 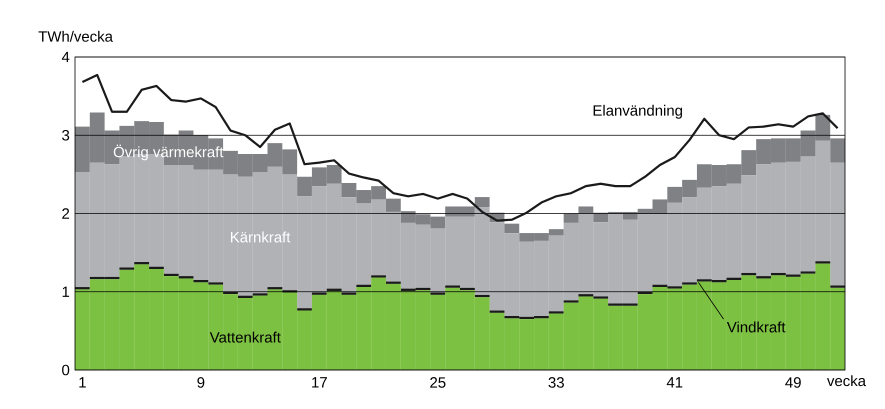 What do you see at coordinates (556, 382) in the screenshot?
I see `x-tick-label: 33` at bounding box center [556, 382].